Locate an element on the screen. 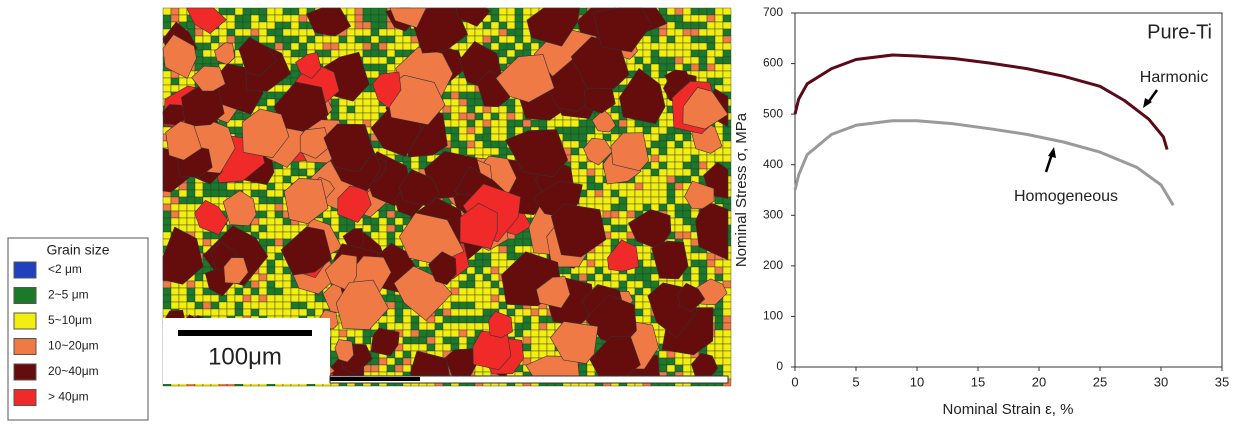 The height and width of the screenshot is (430, 1244). y-tick-label: 200 is located at coordinates (773, 265).